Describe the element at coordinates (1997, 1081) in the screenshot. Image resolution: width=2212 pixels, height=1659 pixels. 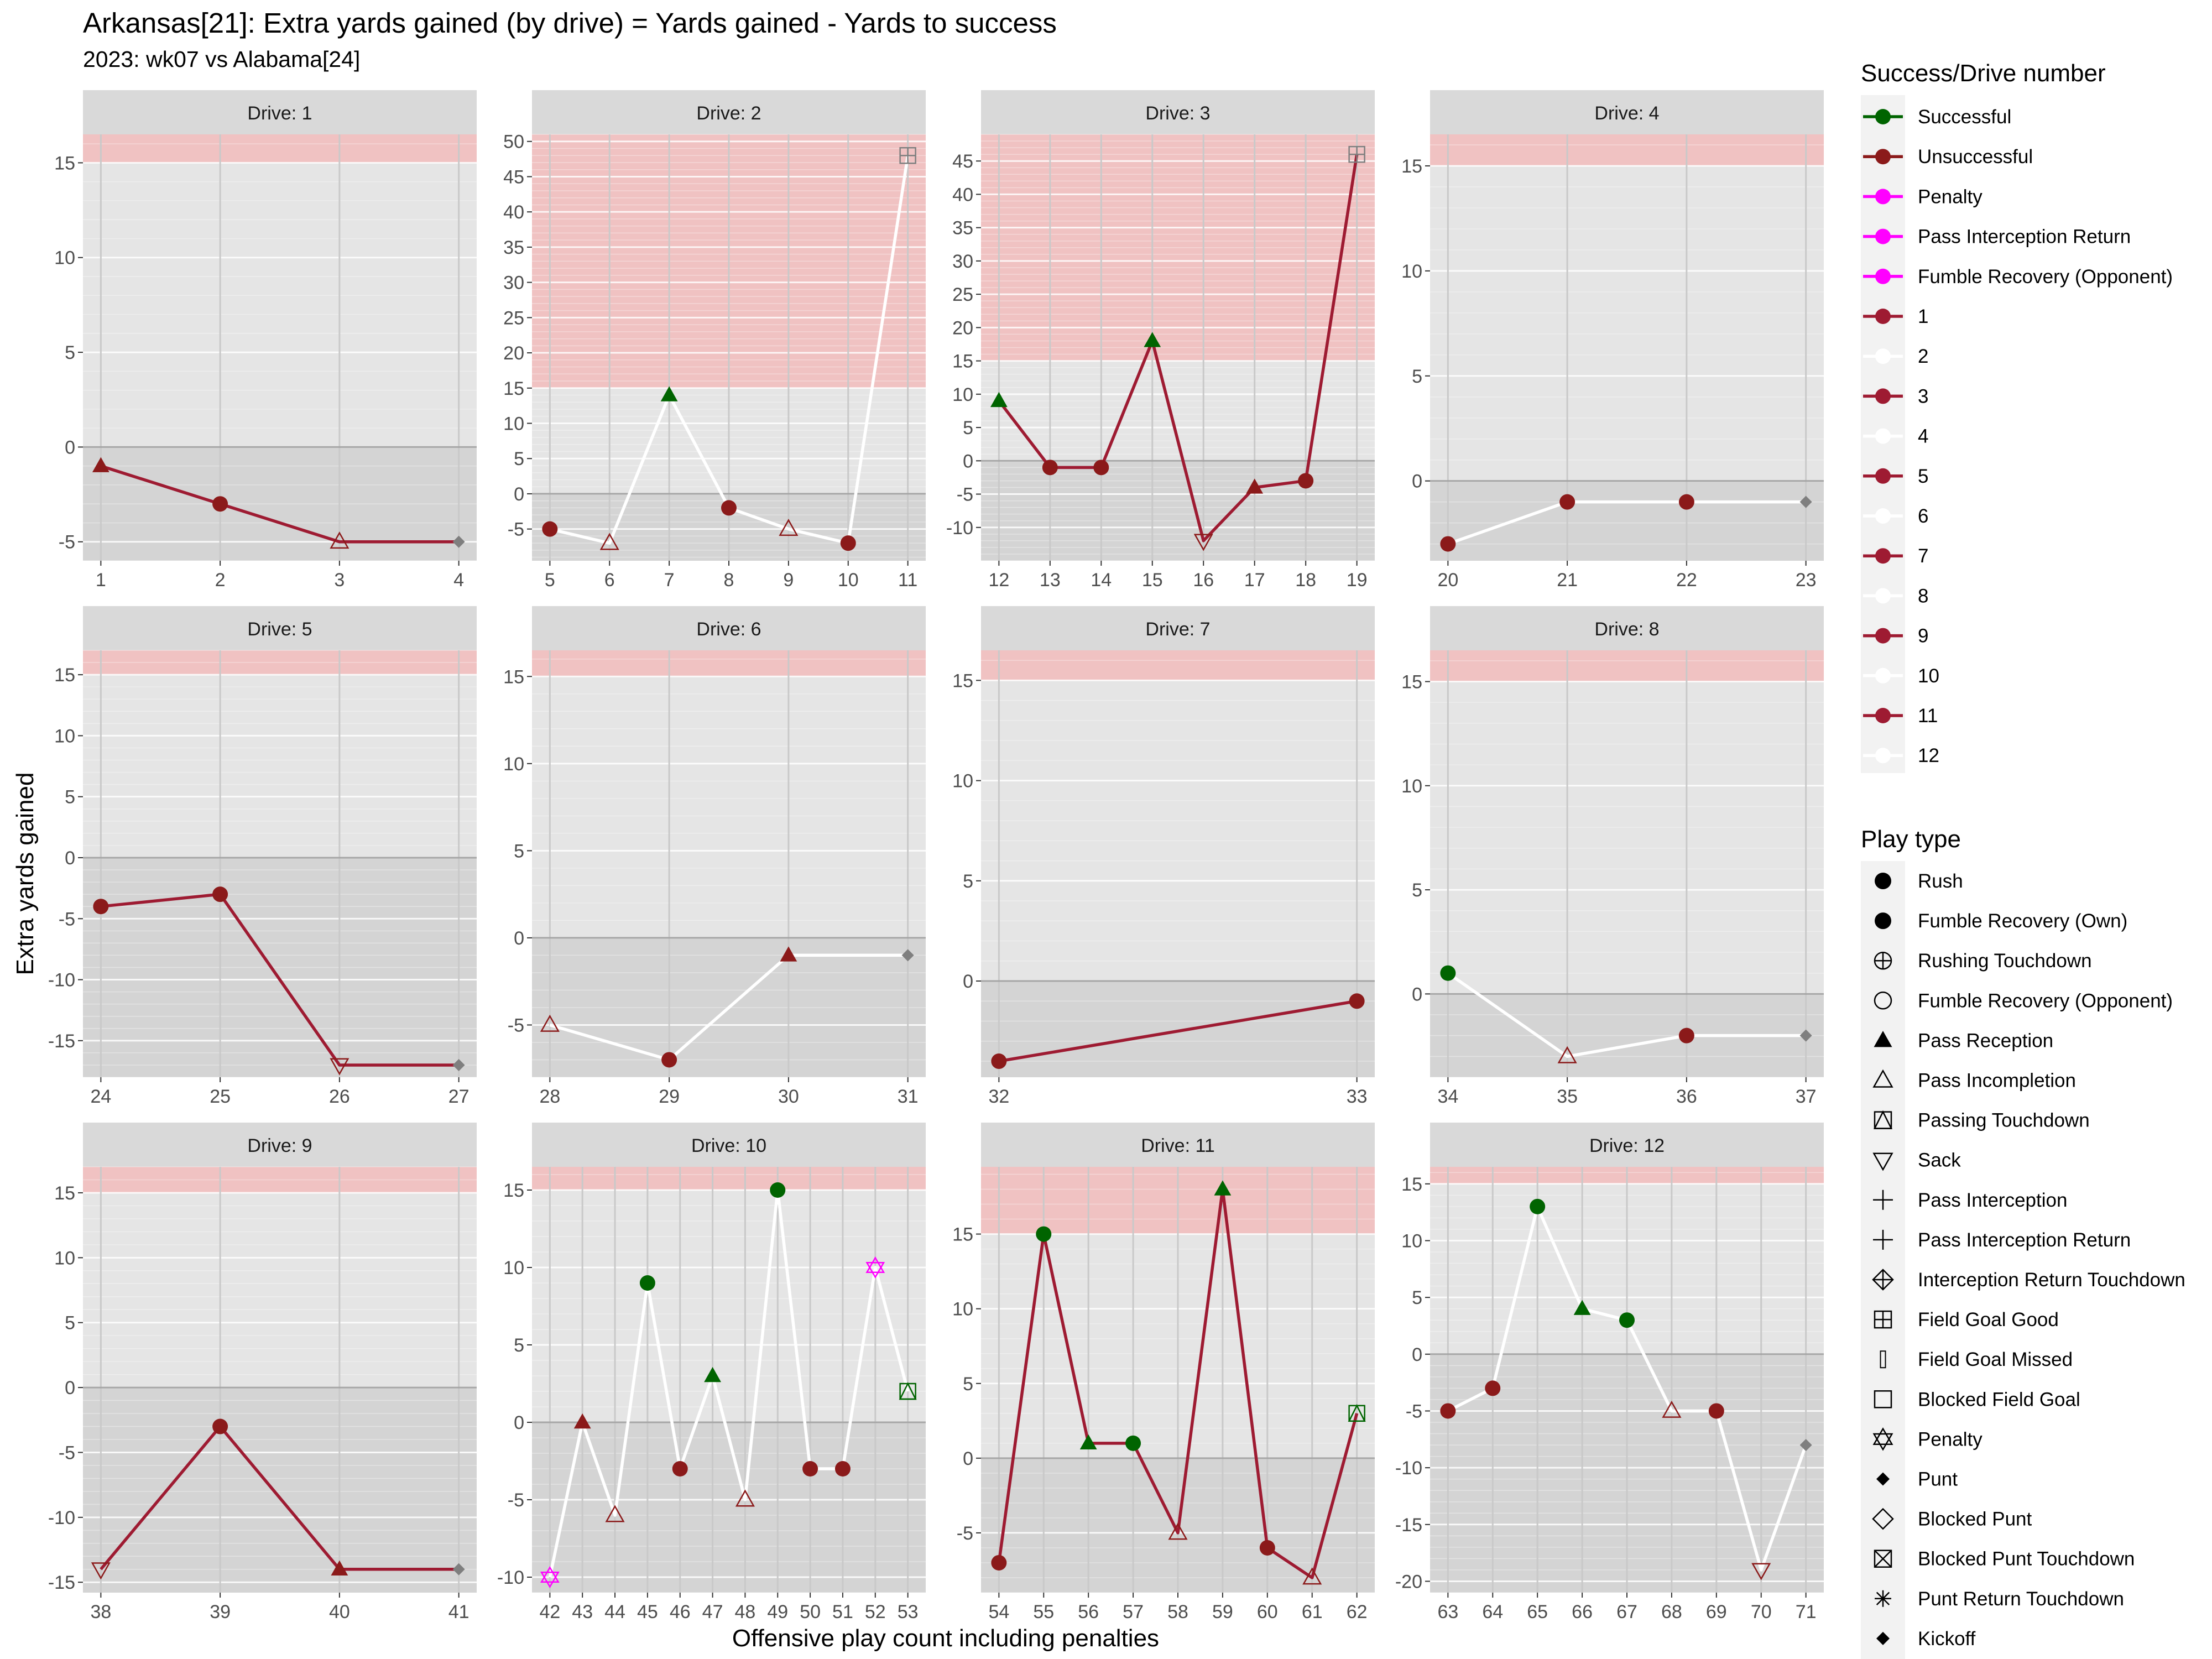
I see `legend-play-type-label: Pass Incompletion` at that location.